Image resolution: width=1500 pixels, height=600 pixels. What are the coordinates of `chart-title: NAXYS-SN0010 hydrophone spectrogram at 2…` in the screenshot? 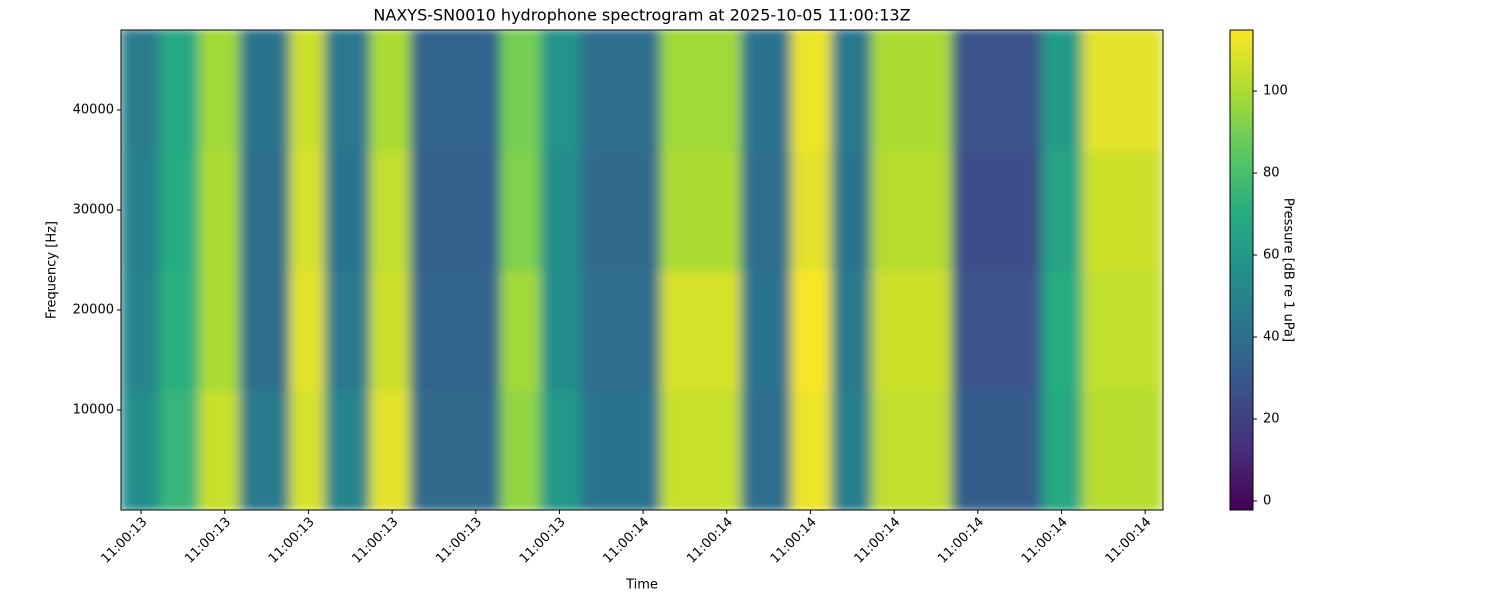 It's located at (641, 15).